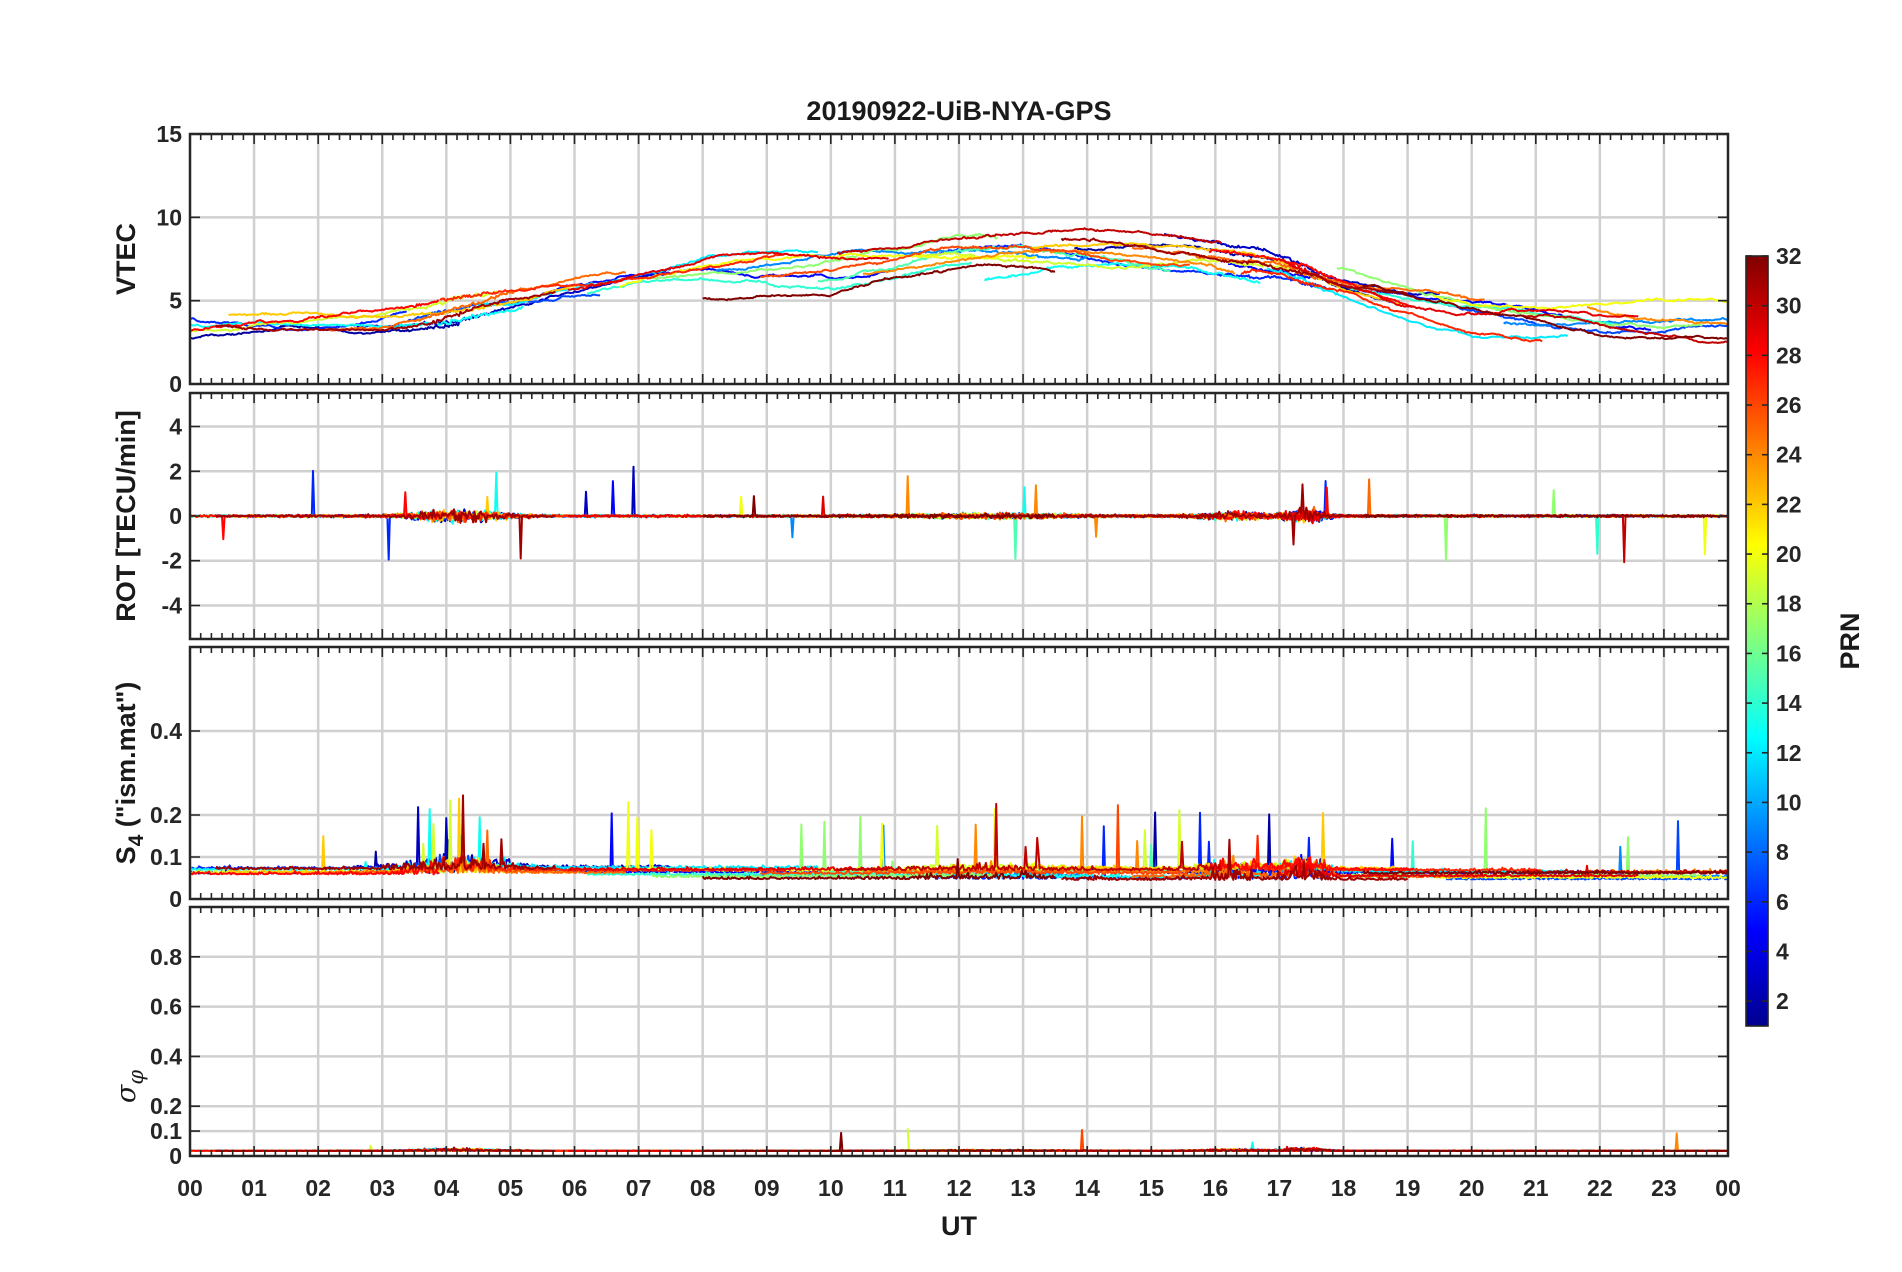 The height and width of the screenshot is (1272, 1902). Describe the element at coordinates (175, 427) in the screenshot. I see `y-tick-label: 4` at that location.